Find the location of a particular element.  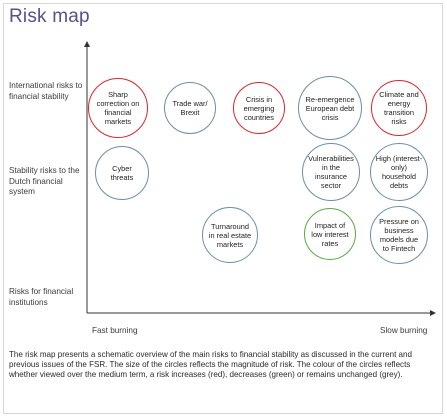

bubble-label: High (interest-only) household debts is located at coordinates (399, 172).